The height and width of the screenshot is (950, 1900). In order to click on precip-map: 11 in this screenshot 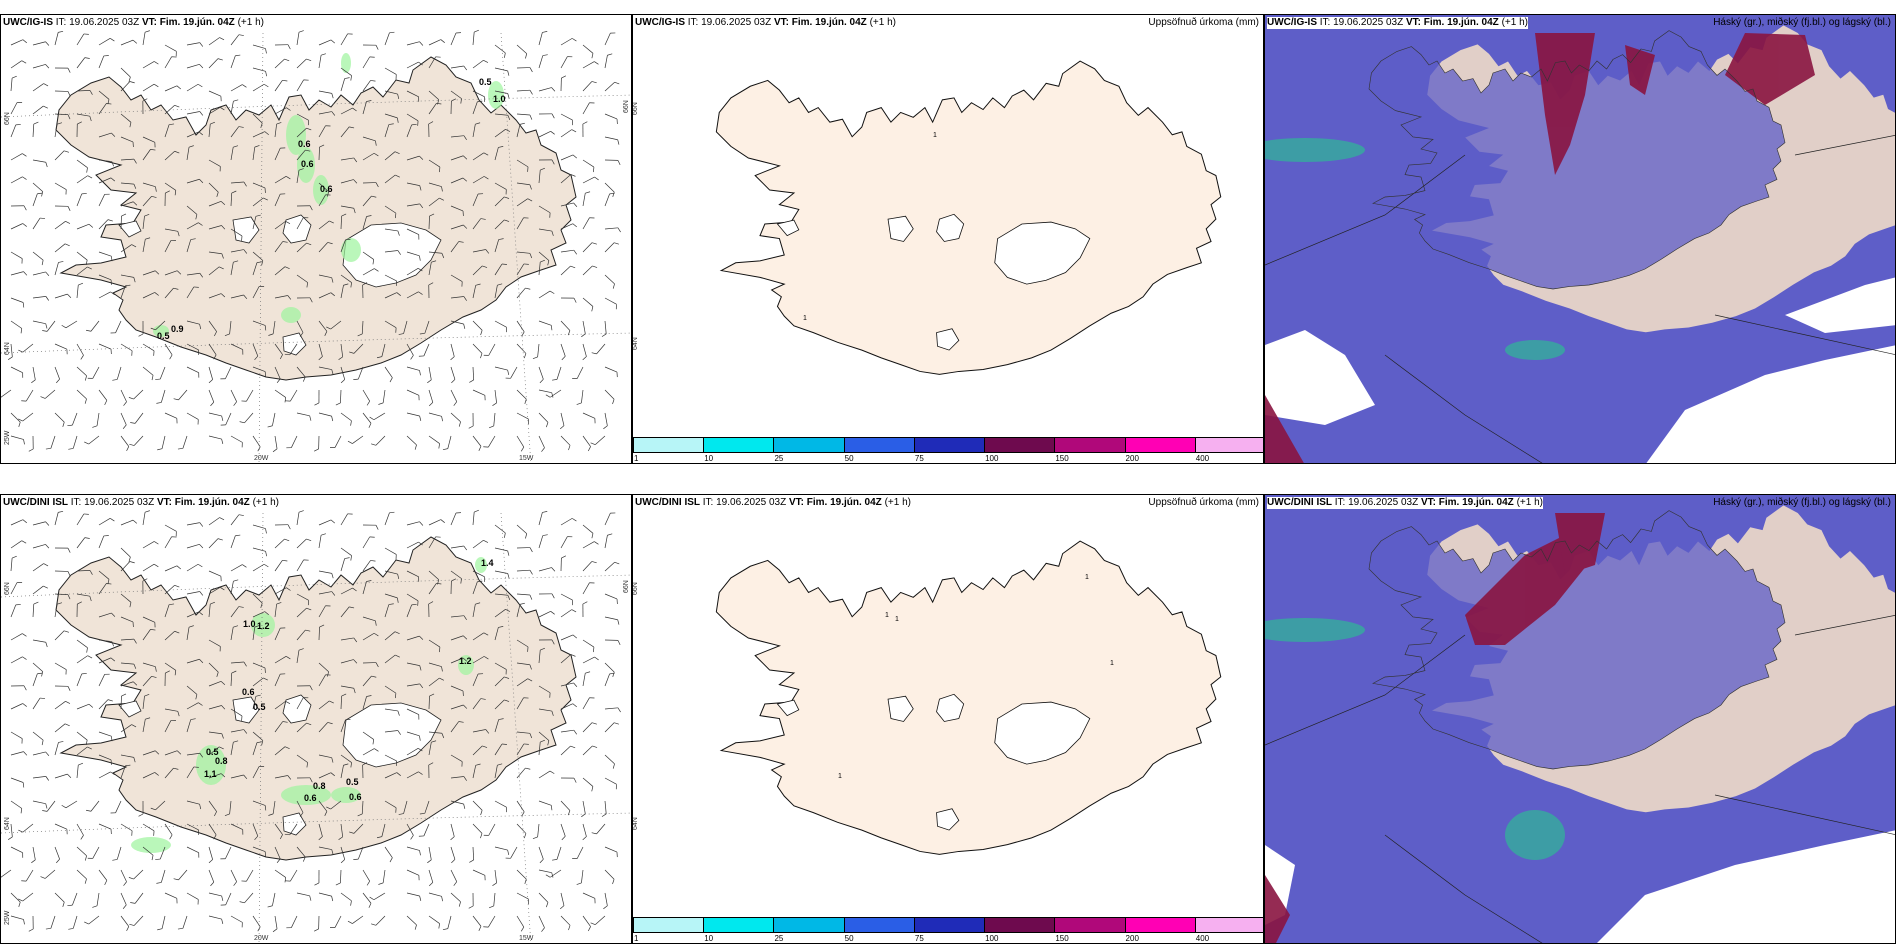, I will do `click(968, 217)`.